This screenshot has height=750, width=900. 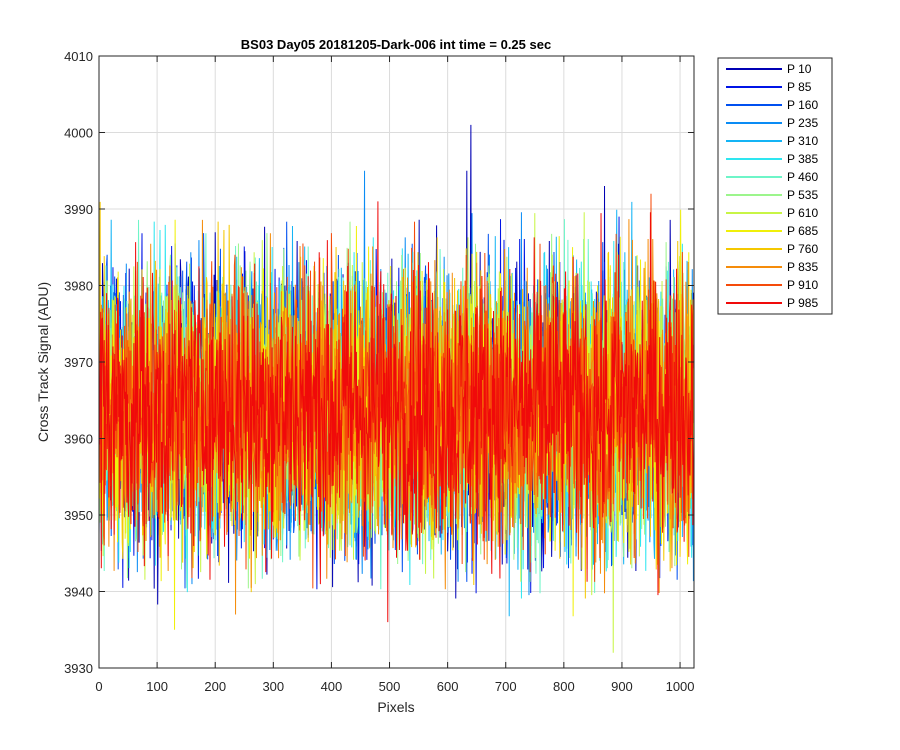 What do you see at coordinates (157, 686) in the screenshot?
I see `x-tick-label: 100` at bounding box center [157, 686].